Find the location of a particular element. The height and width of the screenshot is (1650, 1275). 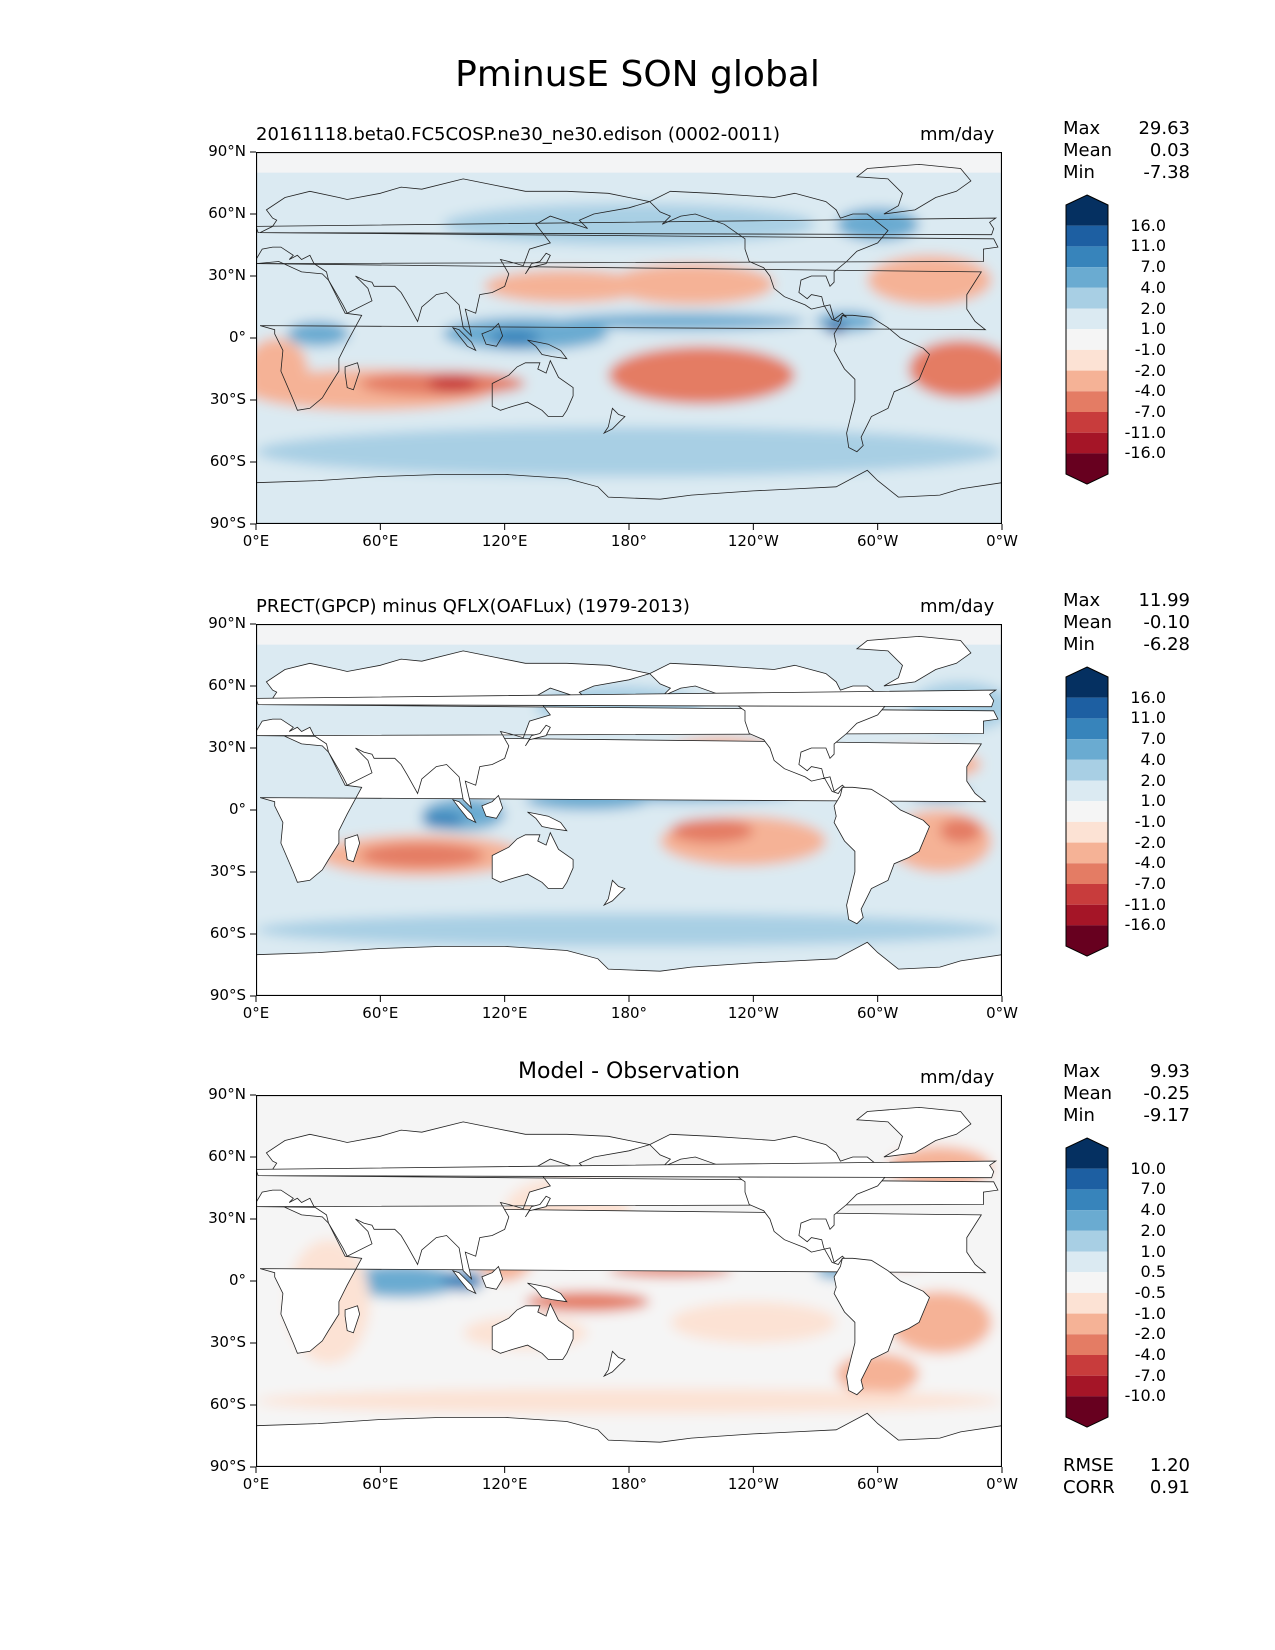

coastline-madagascar is located at coordinates (352, 376).